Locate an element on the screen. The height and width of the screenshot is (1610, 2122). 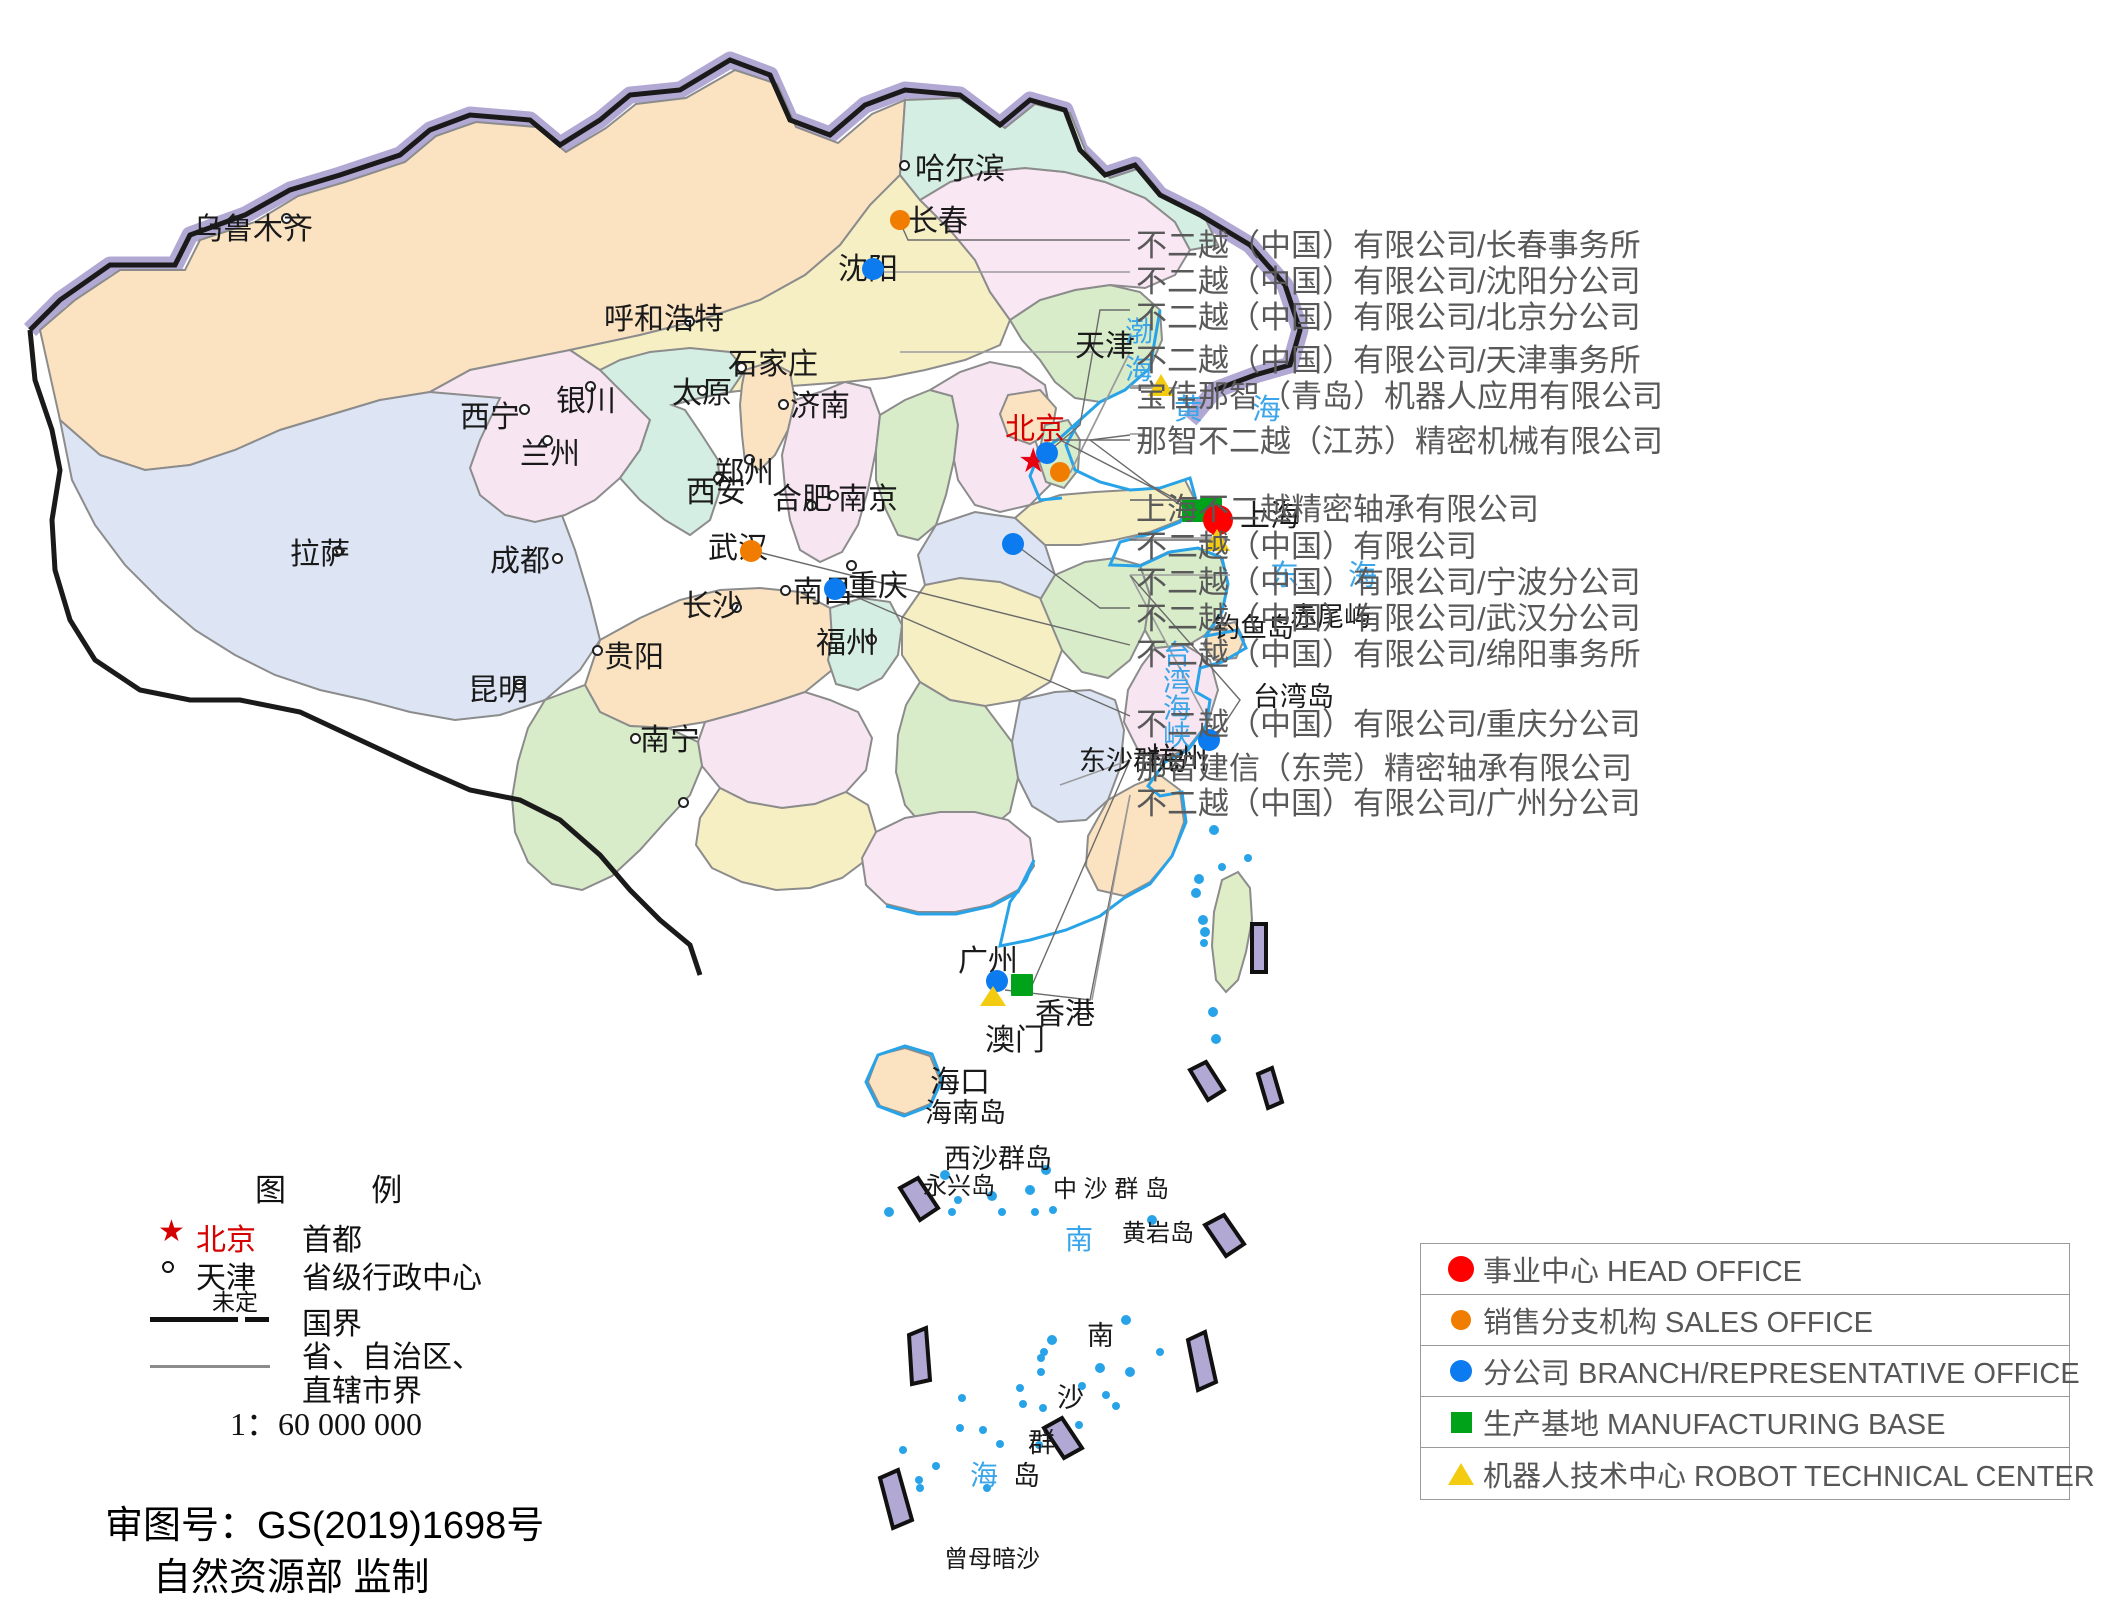
marker-branch-office-chongqing is located at coordinates (835, 589).